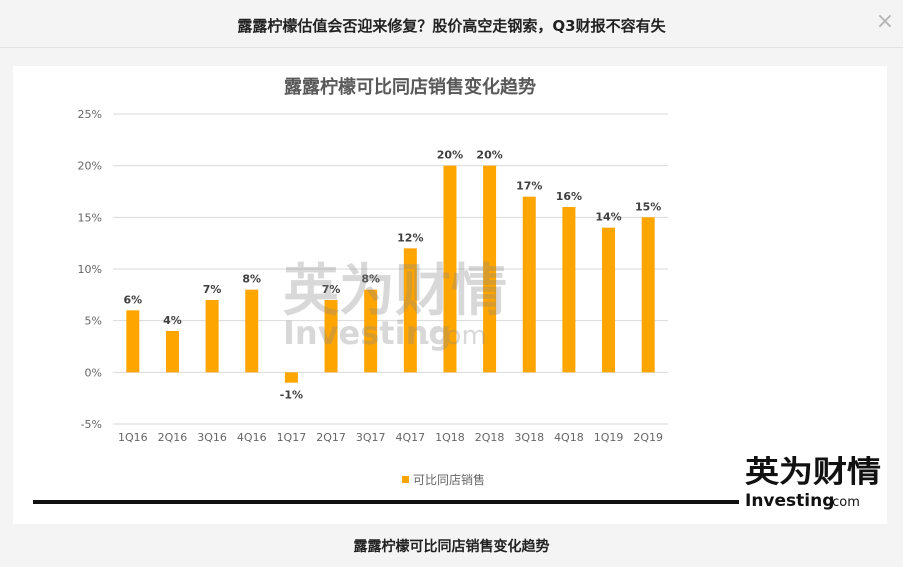  I want to click on x-tick-label: 4Q16, so click(252, 437).